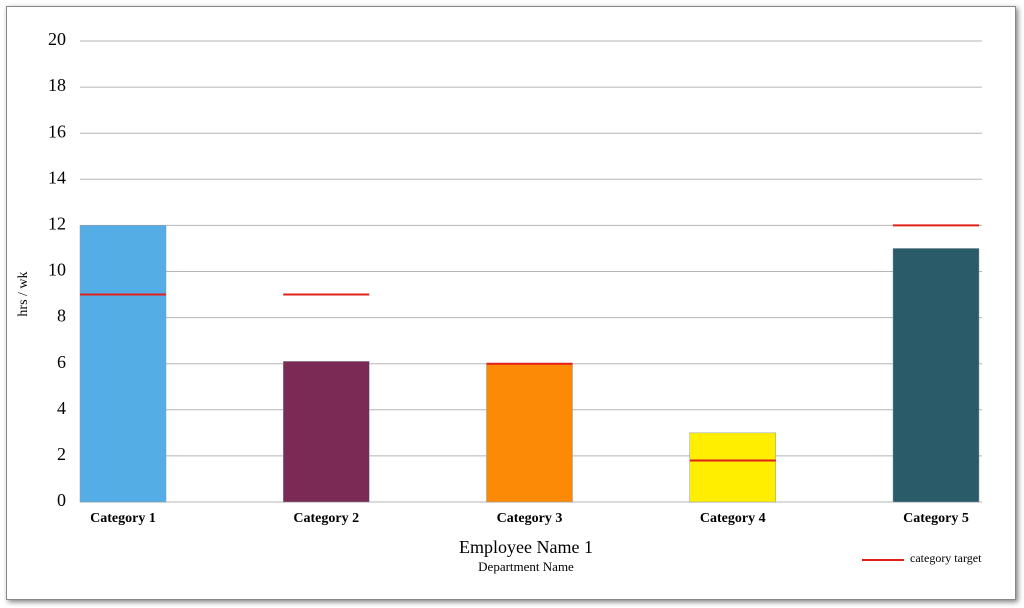 This screenshot has height=608, width=1024. I want to click on y-axis-title: hrs / wk, so click(23, 293).